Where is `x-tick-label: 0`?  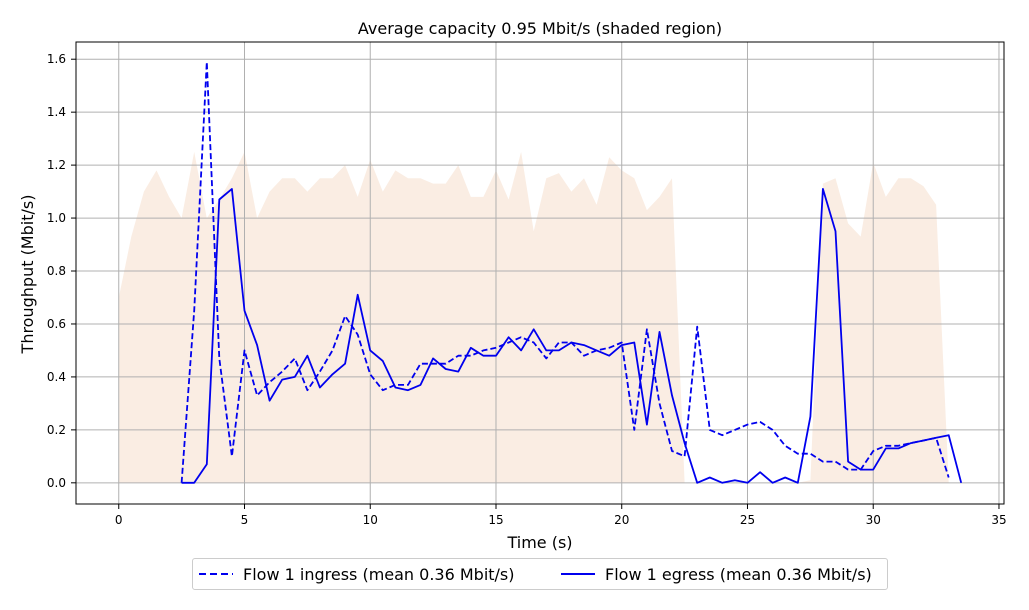 x-tick-label: 0 is located at coordinates (119, 520).